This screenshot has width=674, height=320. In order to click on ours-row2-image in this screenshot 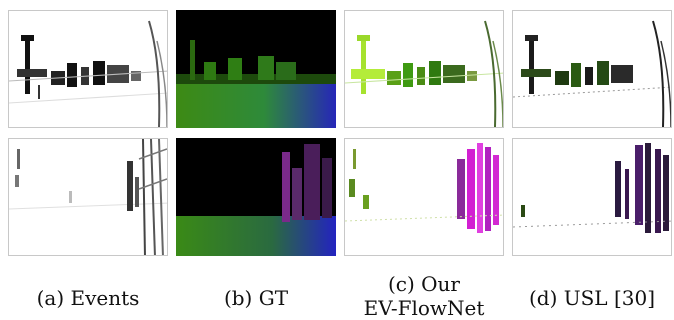, I will do `click(424, 197)`.